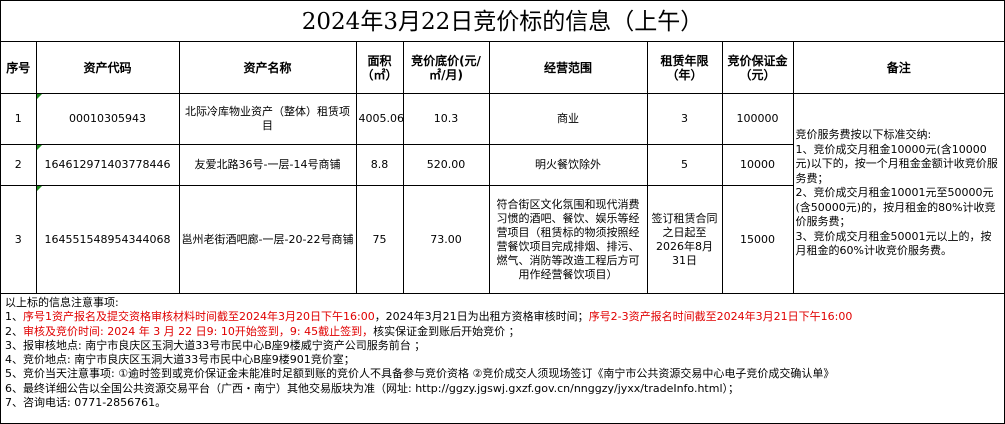  What do you see at coordinates (199, 317) in the screenshot?
I see `note-red-text: 序号1资产报名及提交资格审核材料时间截至2024年3月20日下午16:00` at bounding box center [199, 317].